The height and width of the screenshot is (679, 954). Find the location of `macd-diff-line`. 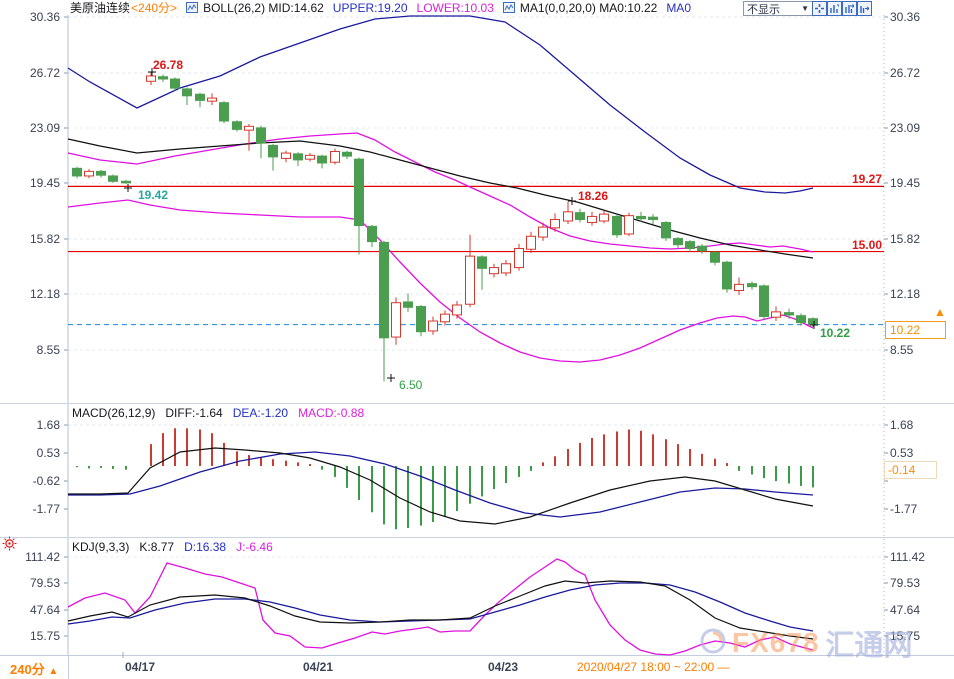

macd-diff-line is located at coordinates (441, 486).